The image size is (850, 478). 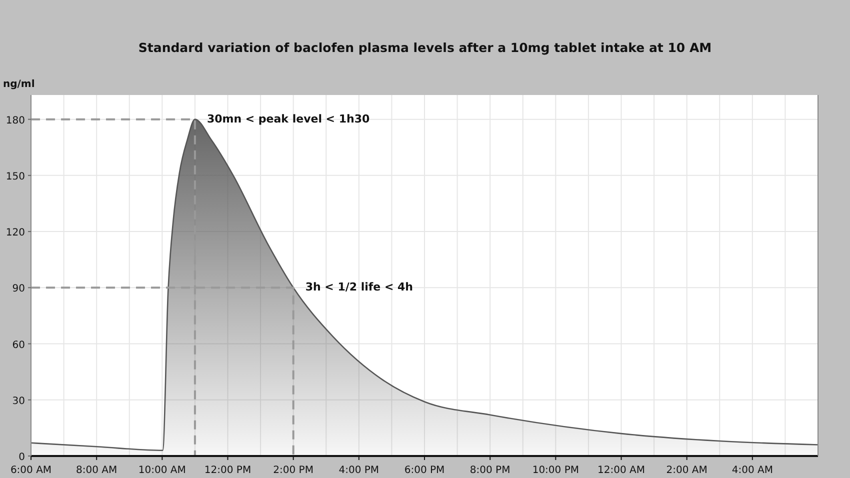 What do you see at coordinates (293, 470) in the screenshot?
I see `x-tick-label: 2:00 PM` at bounding box center [293, 470].